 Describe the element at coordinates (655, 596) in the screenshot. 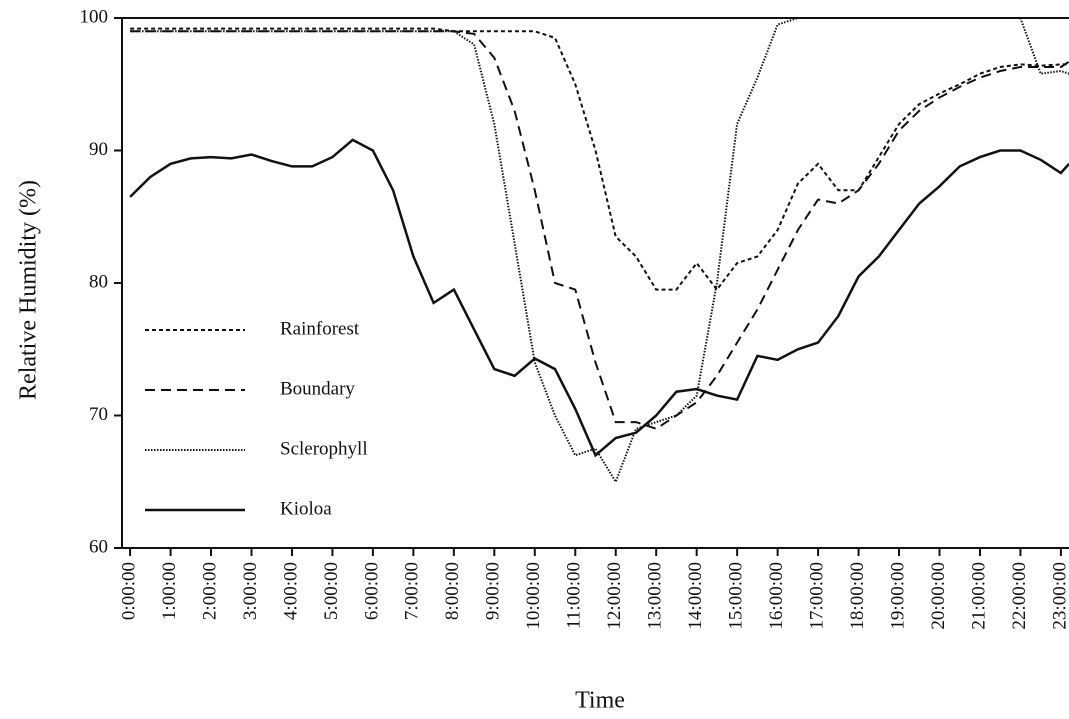

I see `x-tick-label: 13:00:00` at that location.